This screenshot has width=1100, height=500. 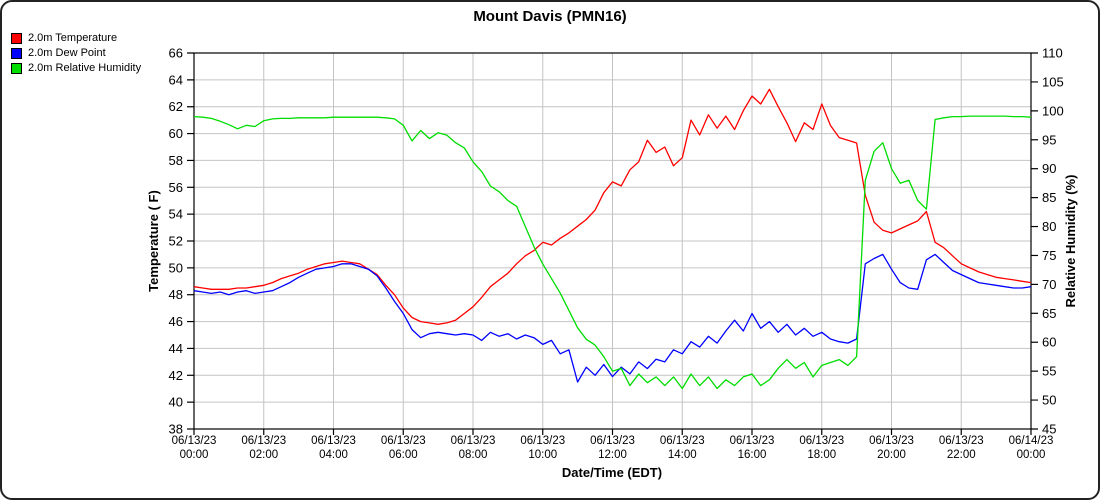 What do you see at coordinates (153, 241) in the screenshot?
I see `left-axis-title: Temperature ( F)` at bounding box center [153, 241].